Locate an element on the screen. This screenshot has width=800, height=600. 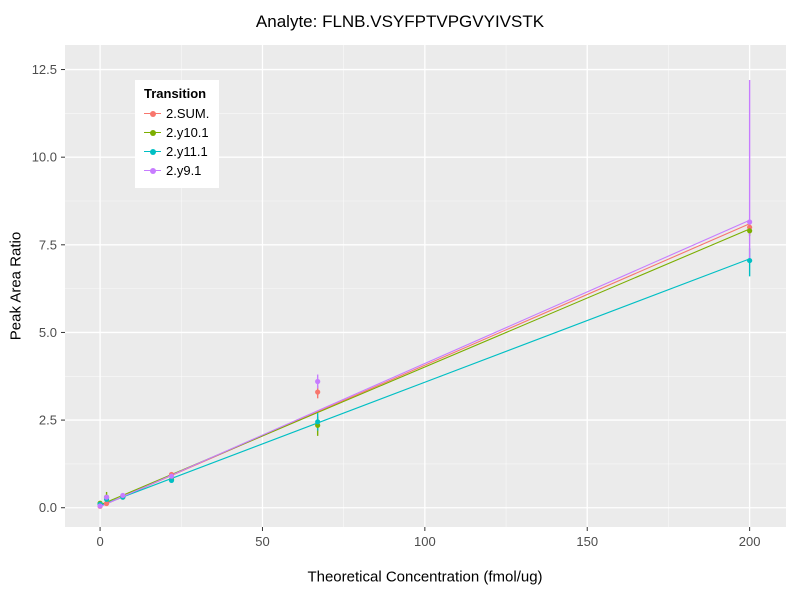
svg-text: 5.0 is located at coordinates (48, 332).